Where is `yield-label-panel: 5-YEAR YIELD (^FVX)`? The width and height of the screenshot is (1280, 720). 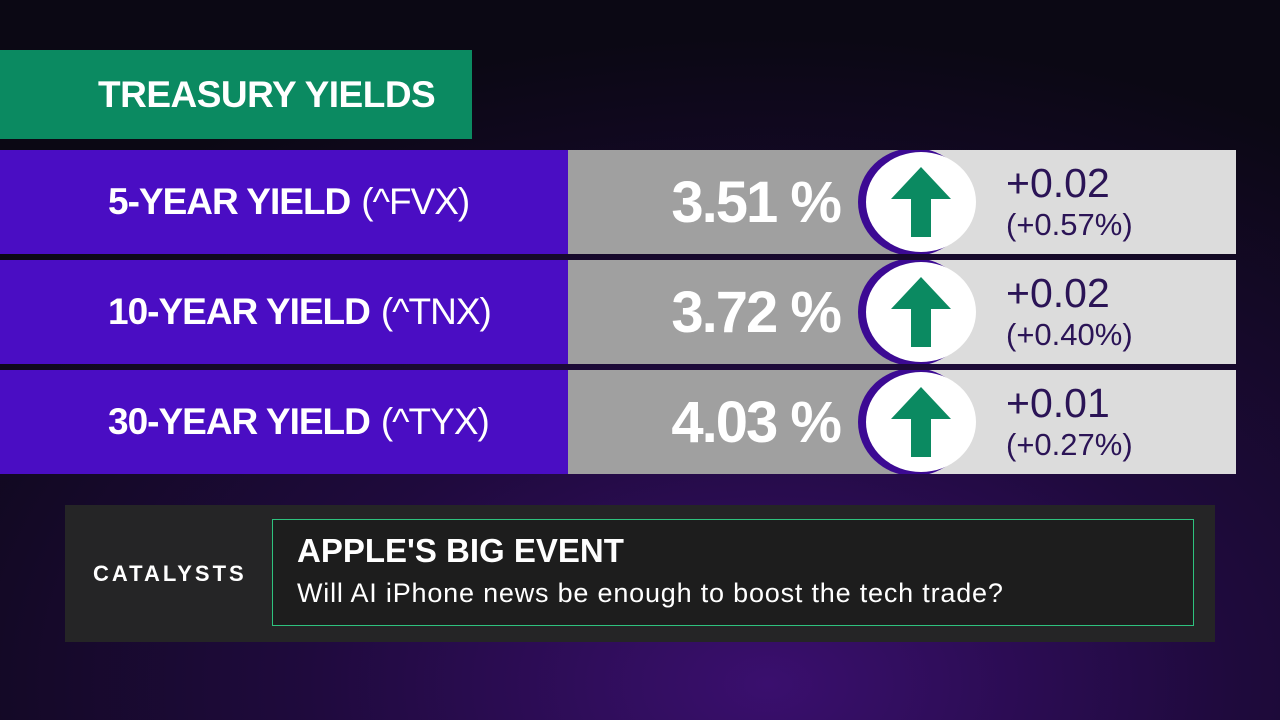 yield-label-panel: 5-YEAR YIELD (^FVX) is located at coordinates (284, 202).